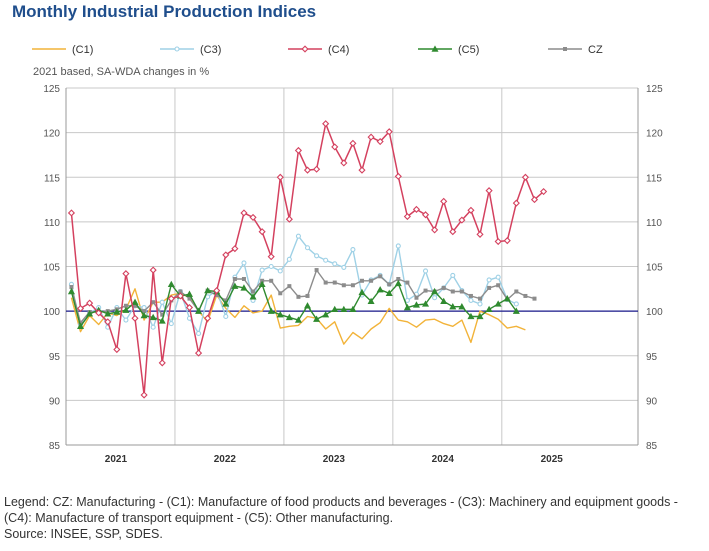 The width and height of the screenshot is (709, 551). What do you see at coordinates (51, 268) in the screenshot?
I see `y-tick-label-left-105: 105` at bounding box center [51, 268].